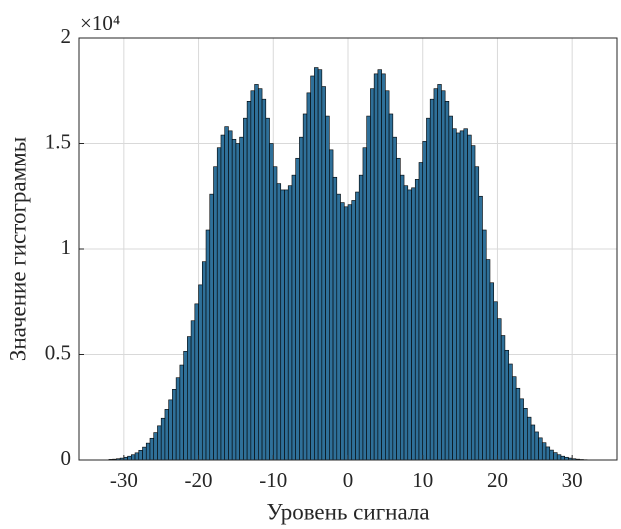 This screenshot has height=529, width=621. I want to click on x-tick-label: 30, so click(572, 480).